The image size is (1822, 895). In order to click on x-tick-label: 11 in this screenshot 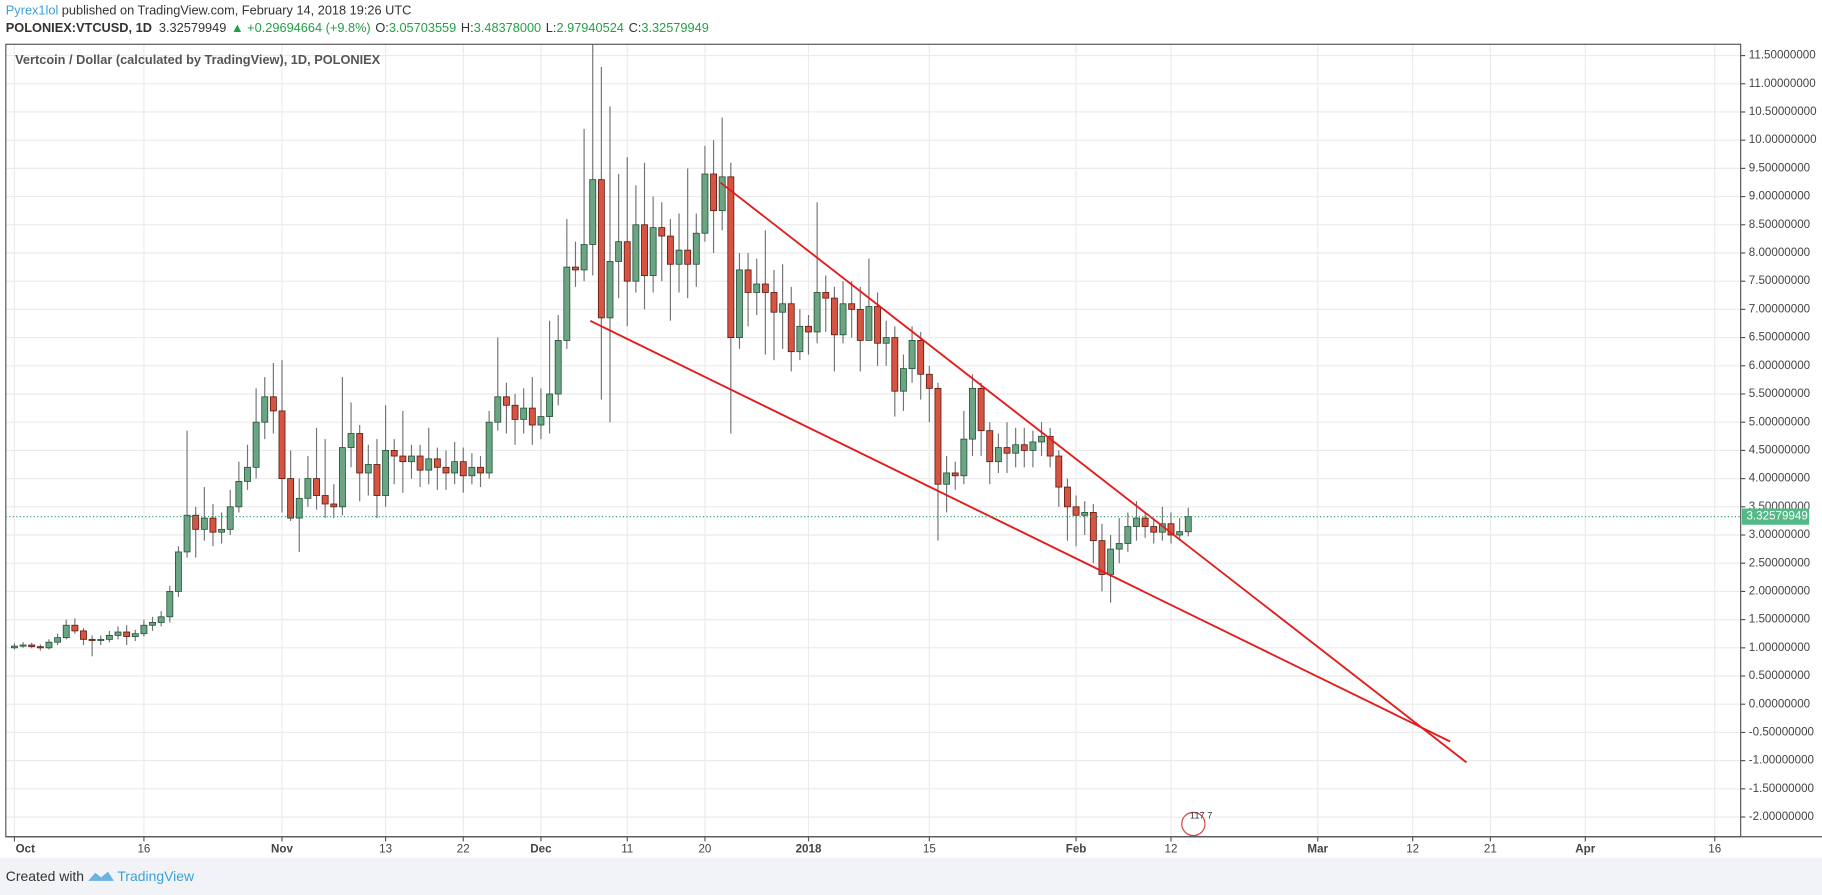, I will do `click(627, 849)`.